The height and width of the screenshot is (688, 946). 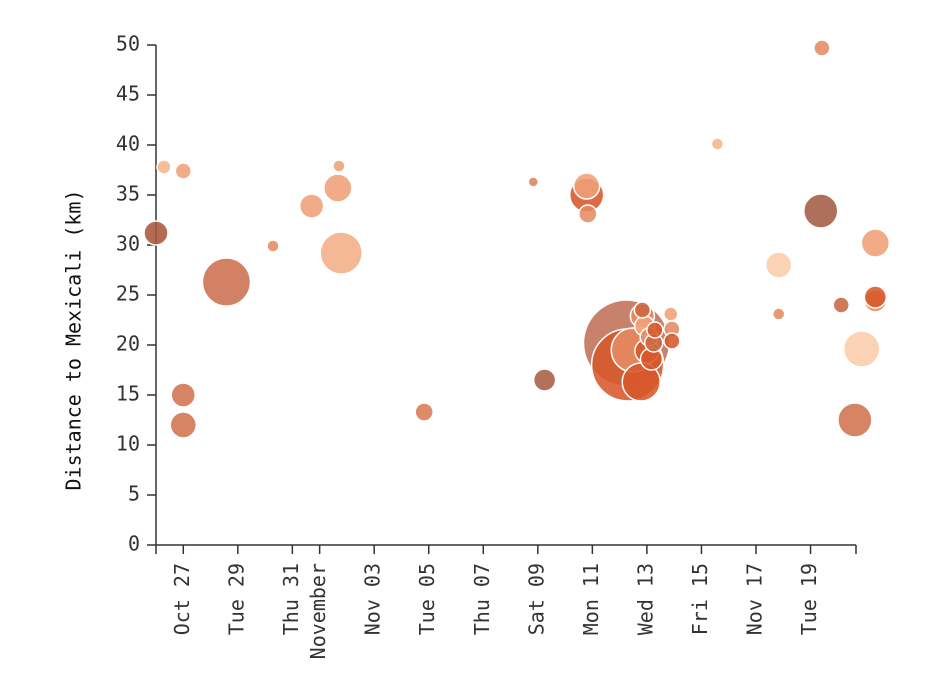 What do you see at coordinates (536, 599) in the screenshot?
I see `x-tick-label: Sat 09` at bounding box center [536, 599].